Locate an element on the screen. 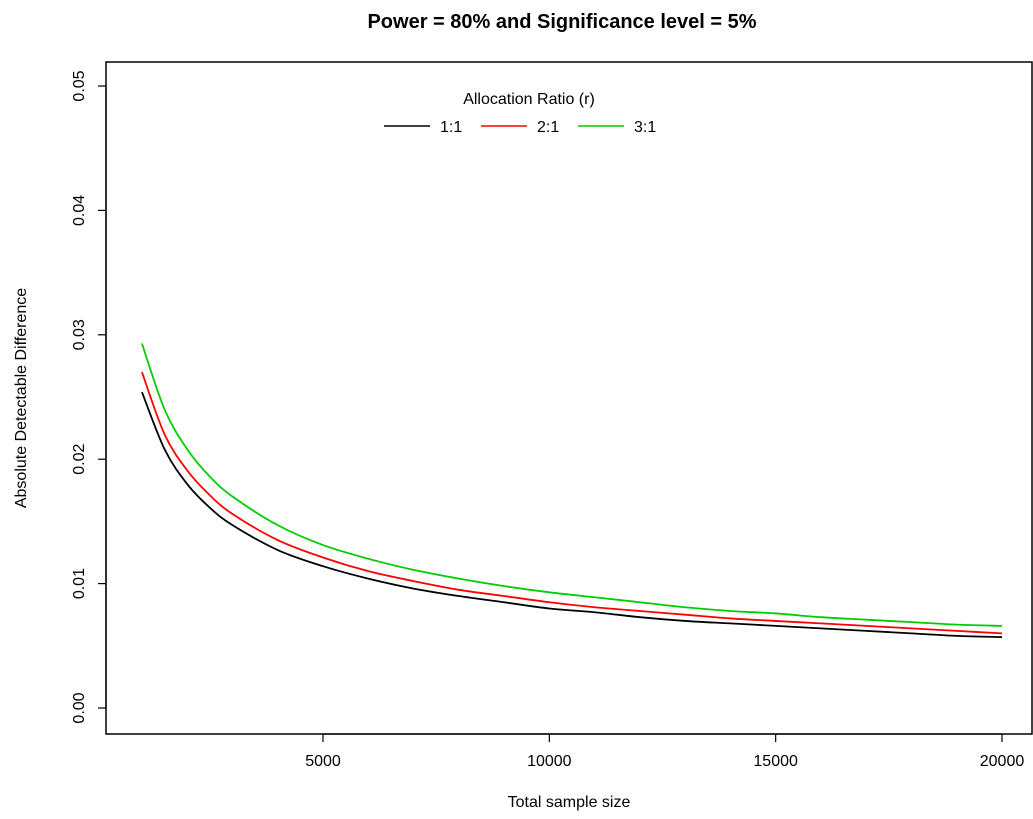 This screenshot has width=1033, height=819. x-axis-label: Total sample size is located at coordinates (569, 802).